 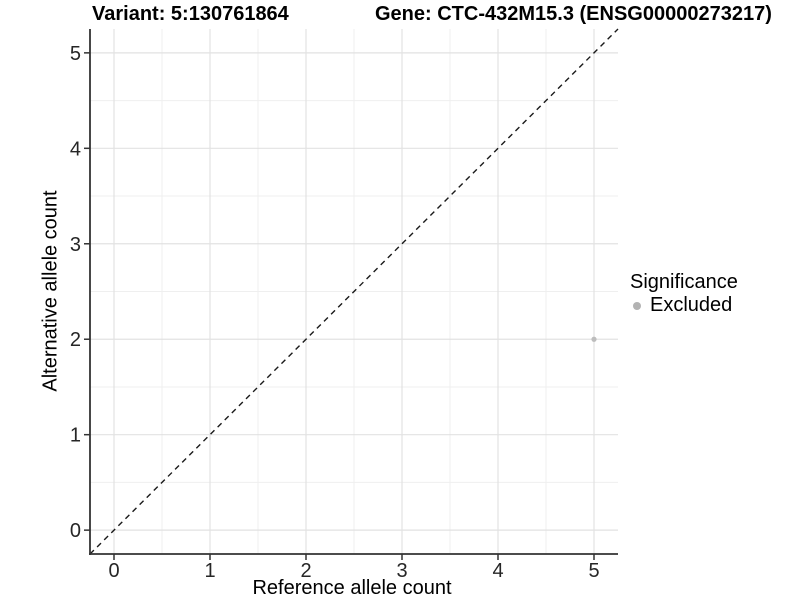 I want to click on legend-item-excluded: Excluded, so click(x=684, y=305).